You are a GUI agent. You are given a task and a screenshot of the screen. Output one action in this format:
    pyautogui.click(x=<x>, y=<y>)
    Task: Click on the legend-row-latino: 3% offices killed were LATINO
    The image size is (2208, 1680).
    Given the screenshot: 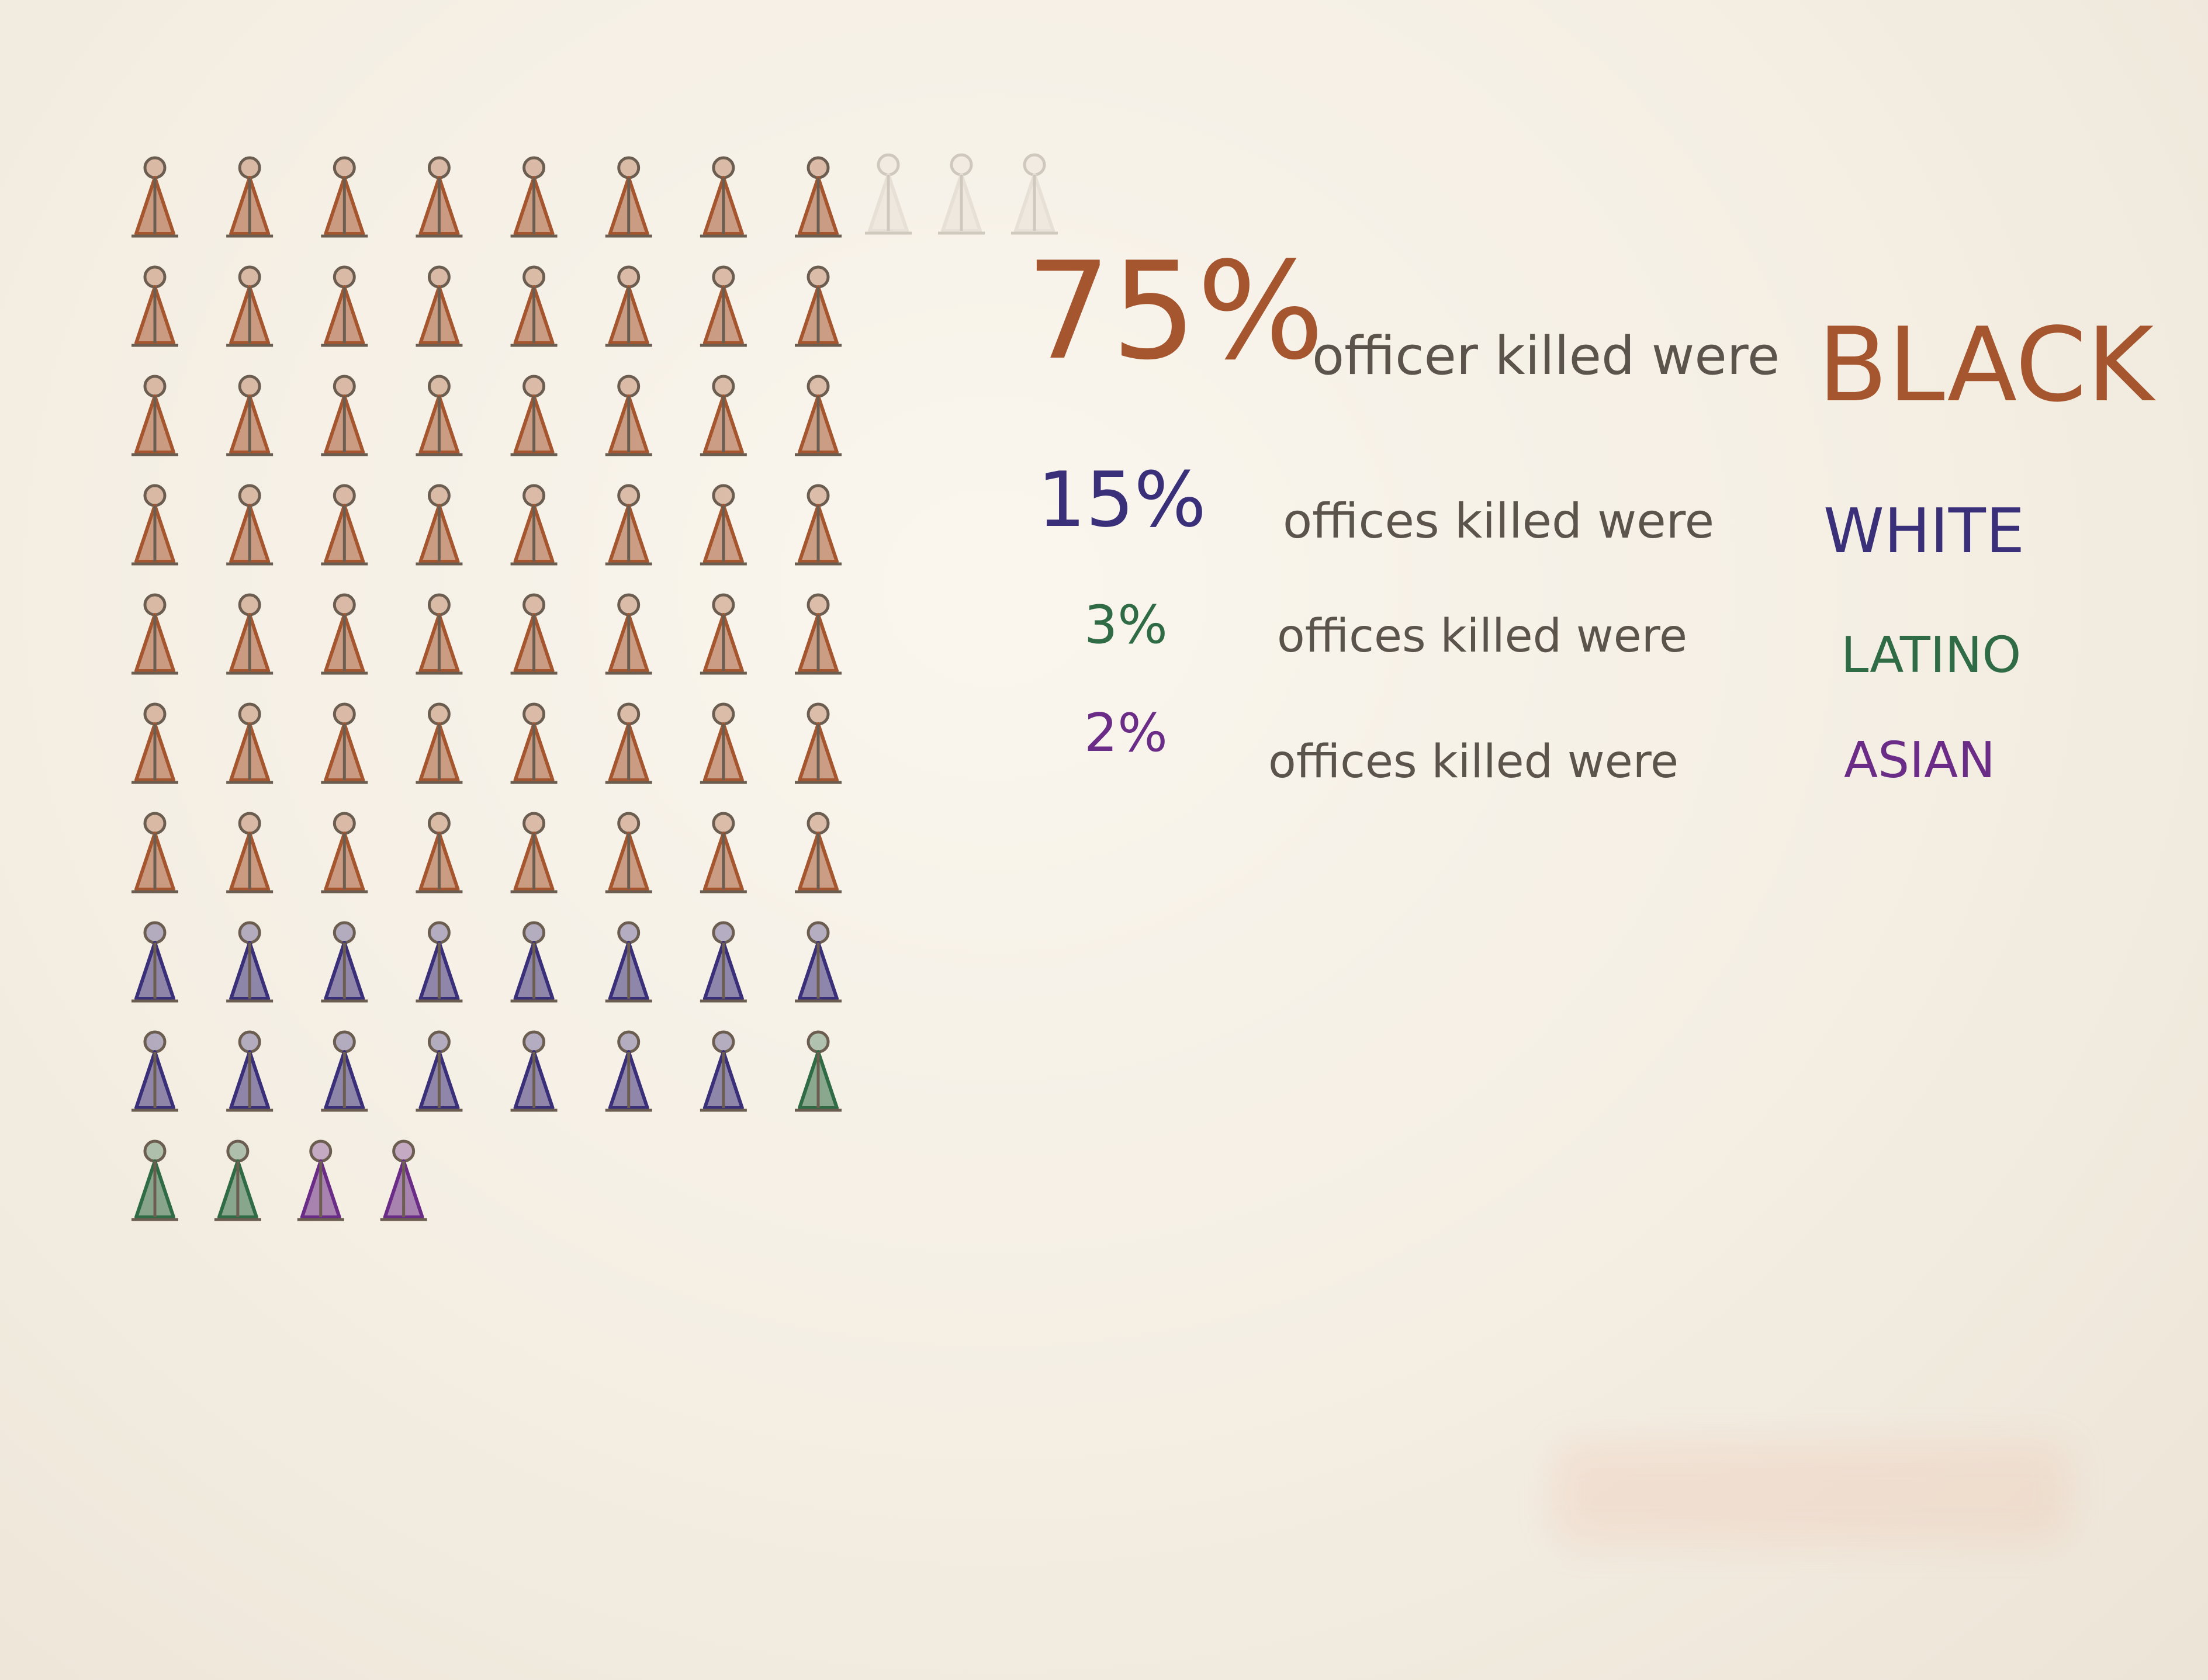 What is the action you would take?
    pyautogui.click(x=1553, y=639)
    